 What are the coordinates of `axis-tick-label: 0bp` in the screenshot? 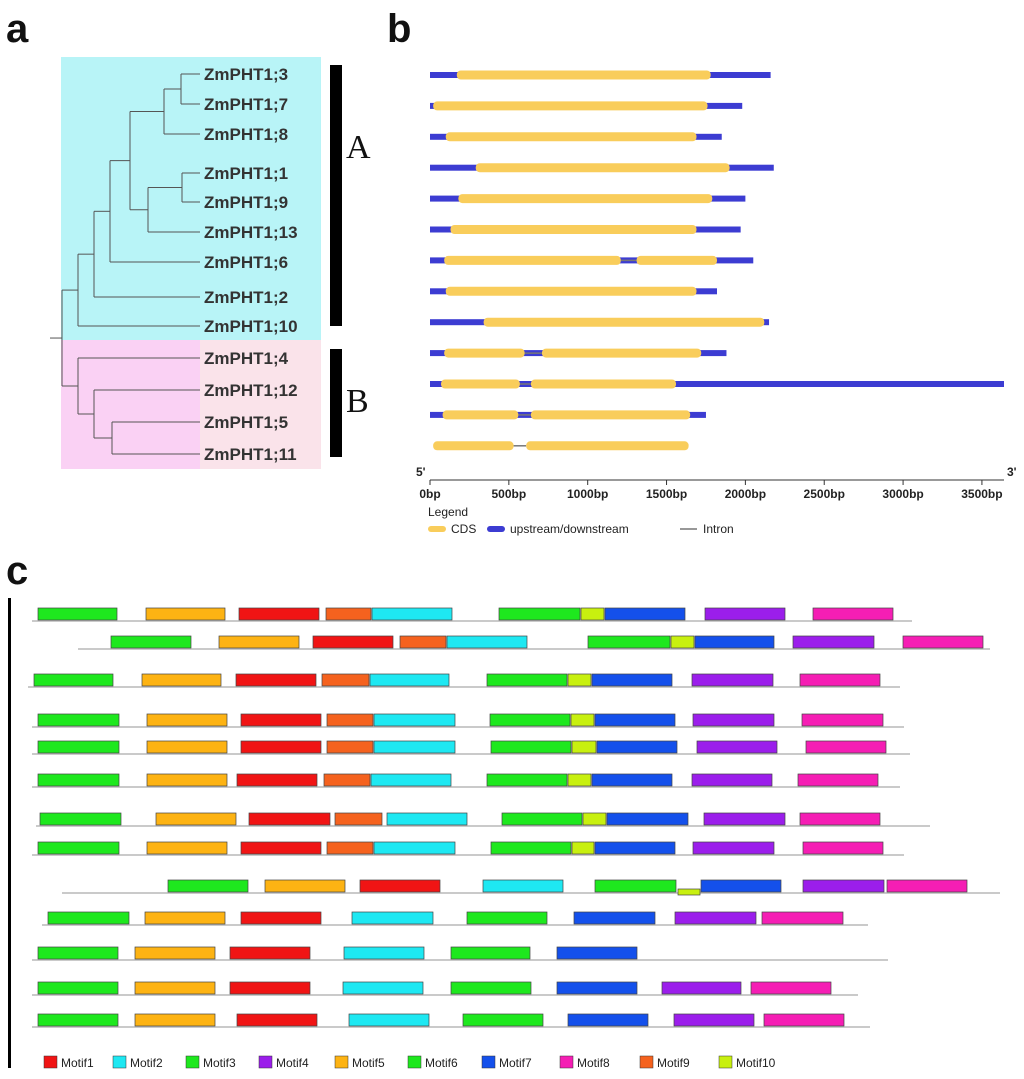 It's located at (429, 494).